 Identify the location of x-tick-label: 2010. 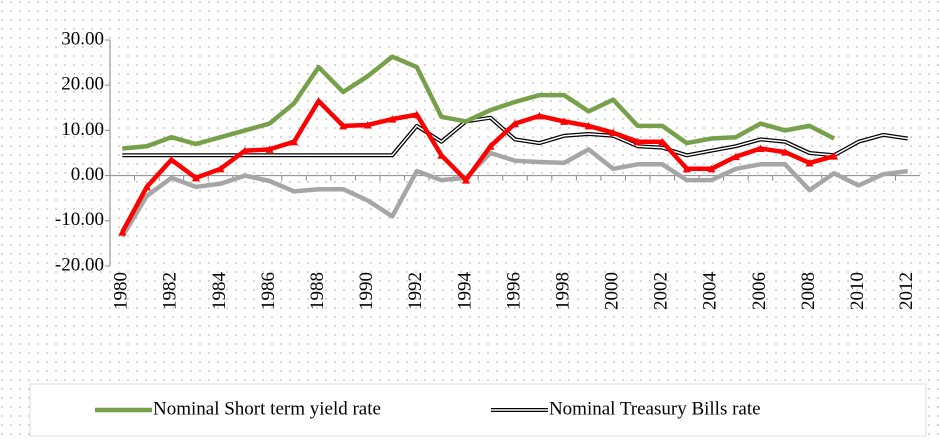
(857, 291).